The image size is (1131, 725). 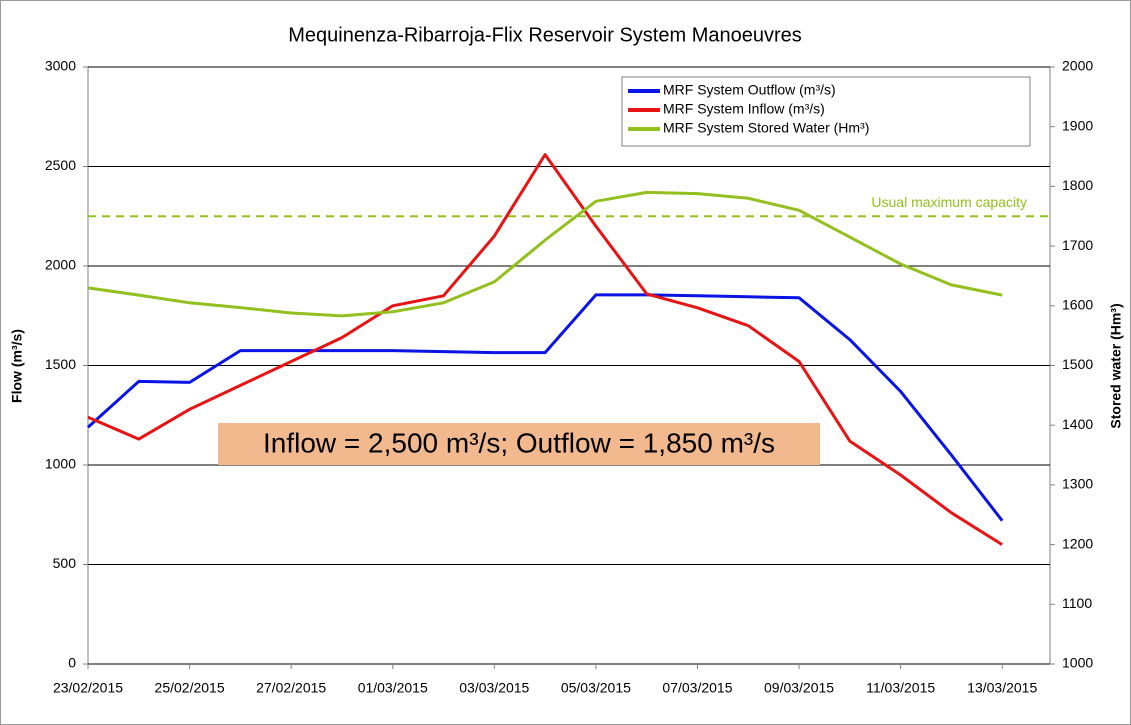 What do you see at coordinates (1077, 125) in the screenshot?
I see `y2-tick-label: 1900` at bounding box center [1077, 125].